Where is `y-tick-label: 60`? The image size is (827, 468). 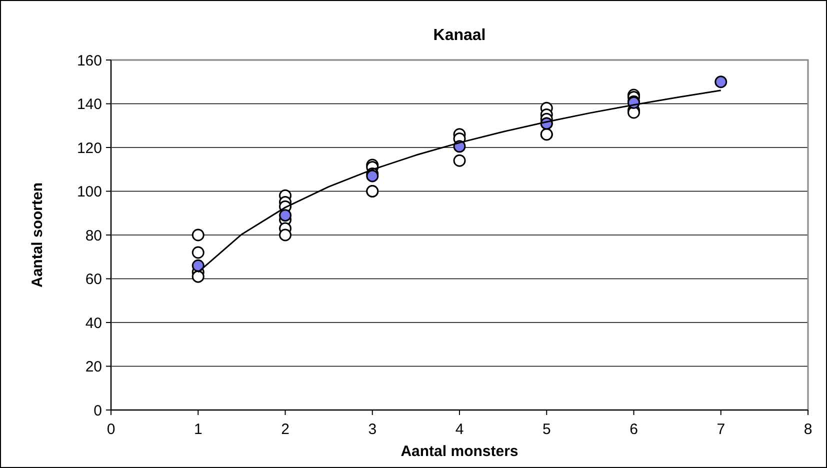
y-tick-label: 60 is located at coordinates (93, 279).